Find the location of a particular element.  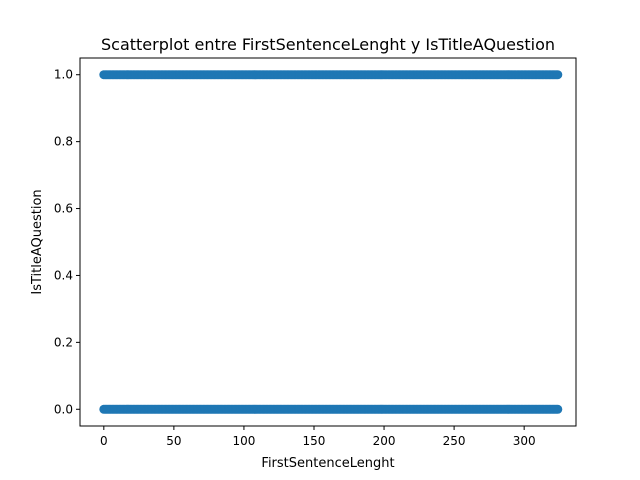

x-tick-label: 300 is located at coordinates (524, 441).